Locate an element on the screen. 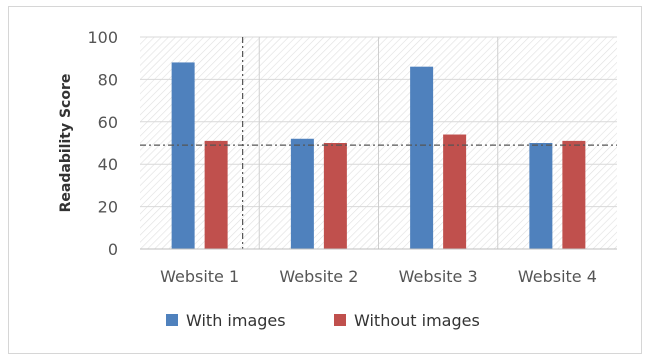 Image resolution: width=648 pixels, height=358 pixels. y-tick-label: 0 is located at coordinates (113, 249).